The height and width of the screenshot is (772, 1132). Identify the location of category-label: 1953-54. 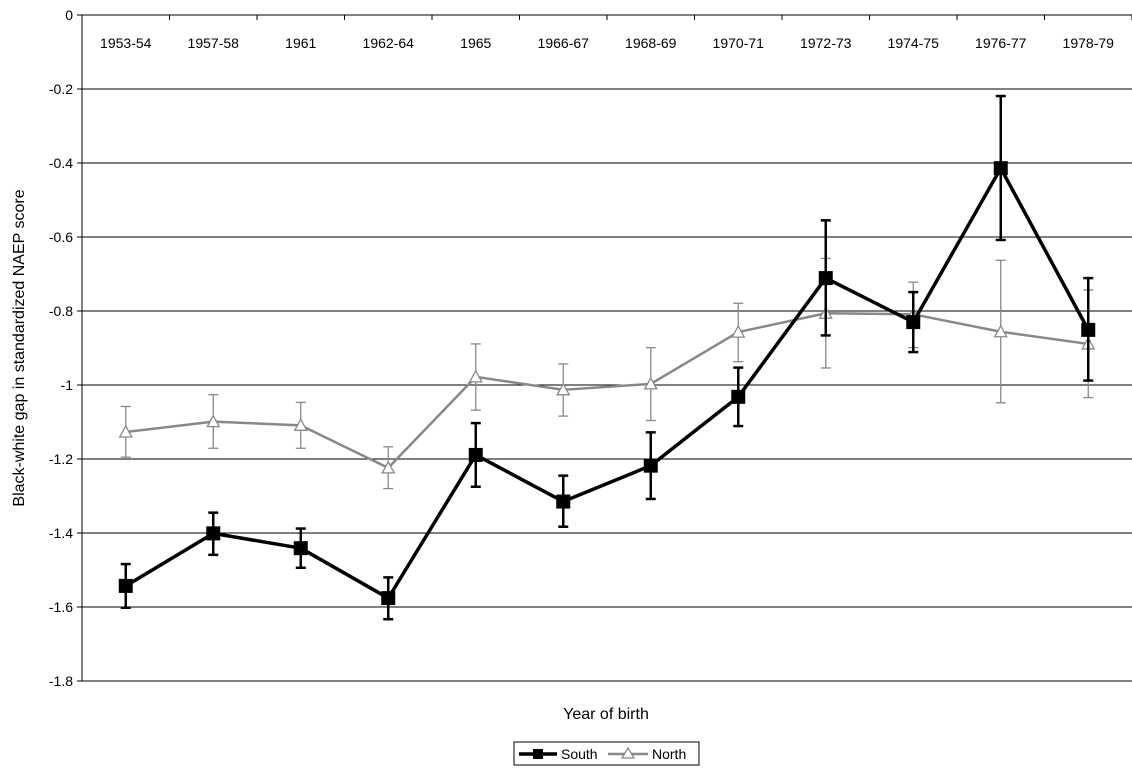
(126, 43).